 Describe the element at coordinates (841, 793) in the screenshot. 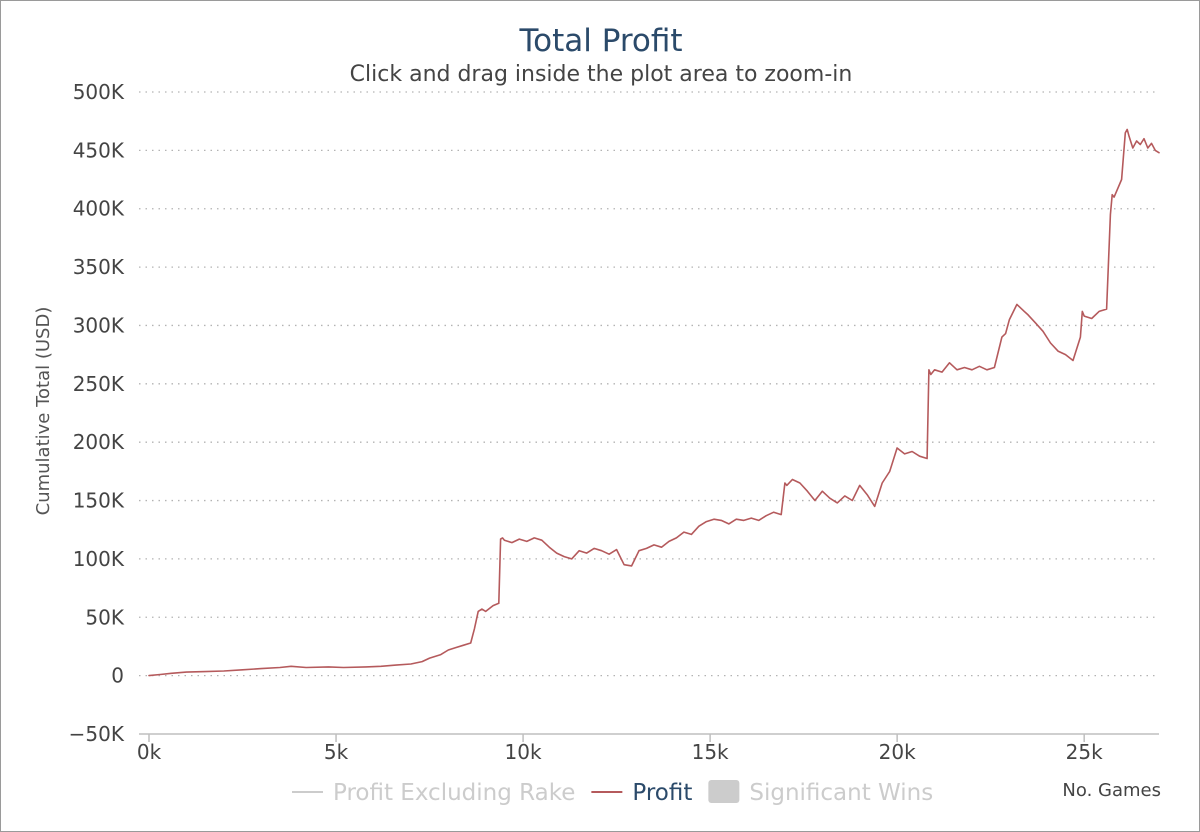

I see `legend-label: Significant Wins` at that location.